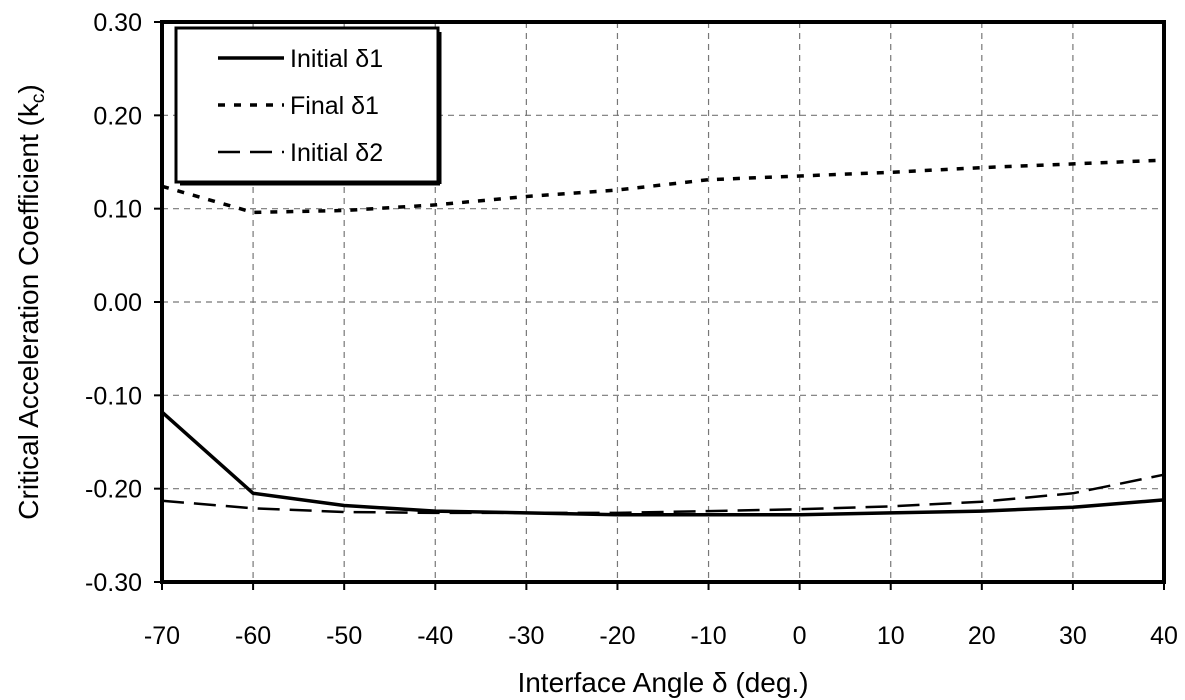  I want to click on y-axis-title-close: ), so click(28, 88).